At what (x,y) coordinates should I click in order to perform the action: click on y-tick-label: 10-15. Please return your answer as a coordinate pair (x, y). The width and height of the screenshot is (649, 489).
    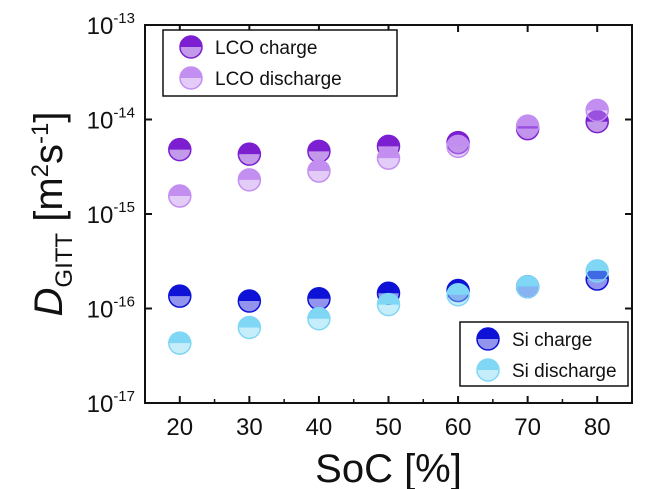
    Looking at the image, I should click on (111, 214).